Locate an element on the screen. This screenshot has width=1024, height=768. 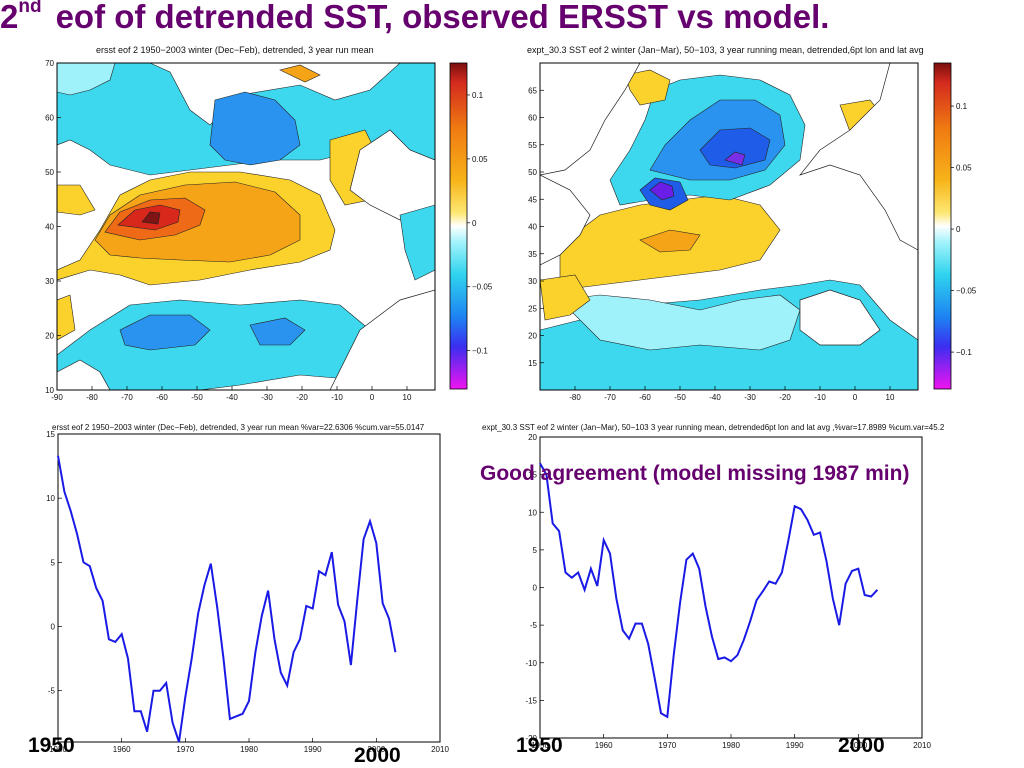
map-y-tick-label: 70 is located at coordinates (49, 63).